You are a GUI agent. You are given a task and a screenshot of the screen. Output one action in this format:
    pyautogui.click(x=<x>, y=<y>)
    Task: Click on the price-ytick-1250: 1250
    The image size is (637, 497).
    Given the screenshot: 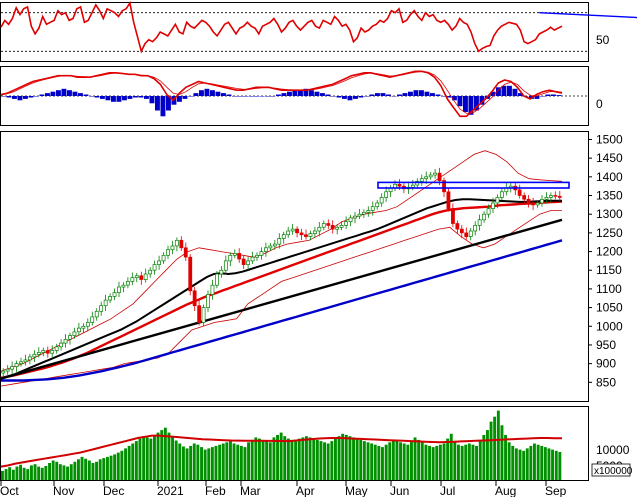 What is the action you would take?
    pyautogui.click(x=609, y=233)
    